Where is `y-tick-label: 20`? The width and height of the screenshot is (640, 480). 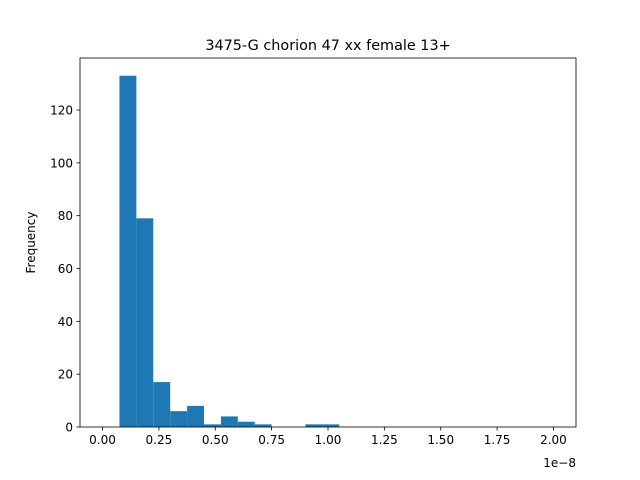 y-tick-label: 20 is located at coordinates (65, 375).